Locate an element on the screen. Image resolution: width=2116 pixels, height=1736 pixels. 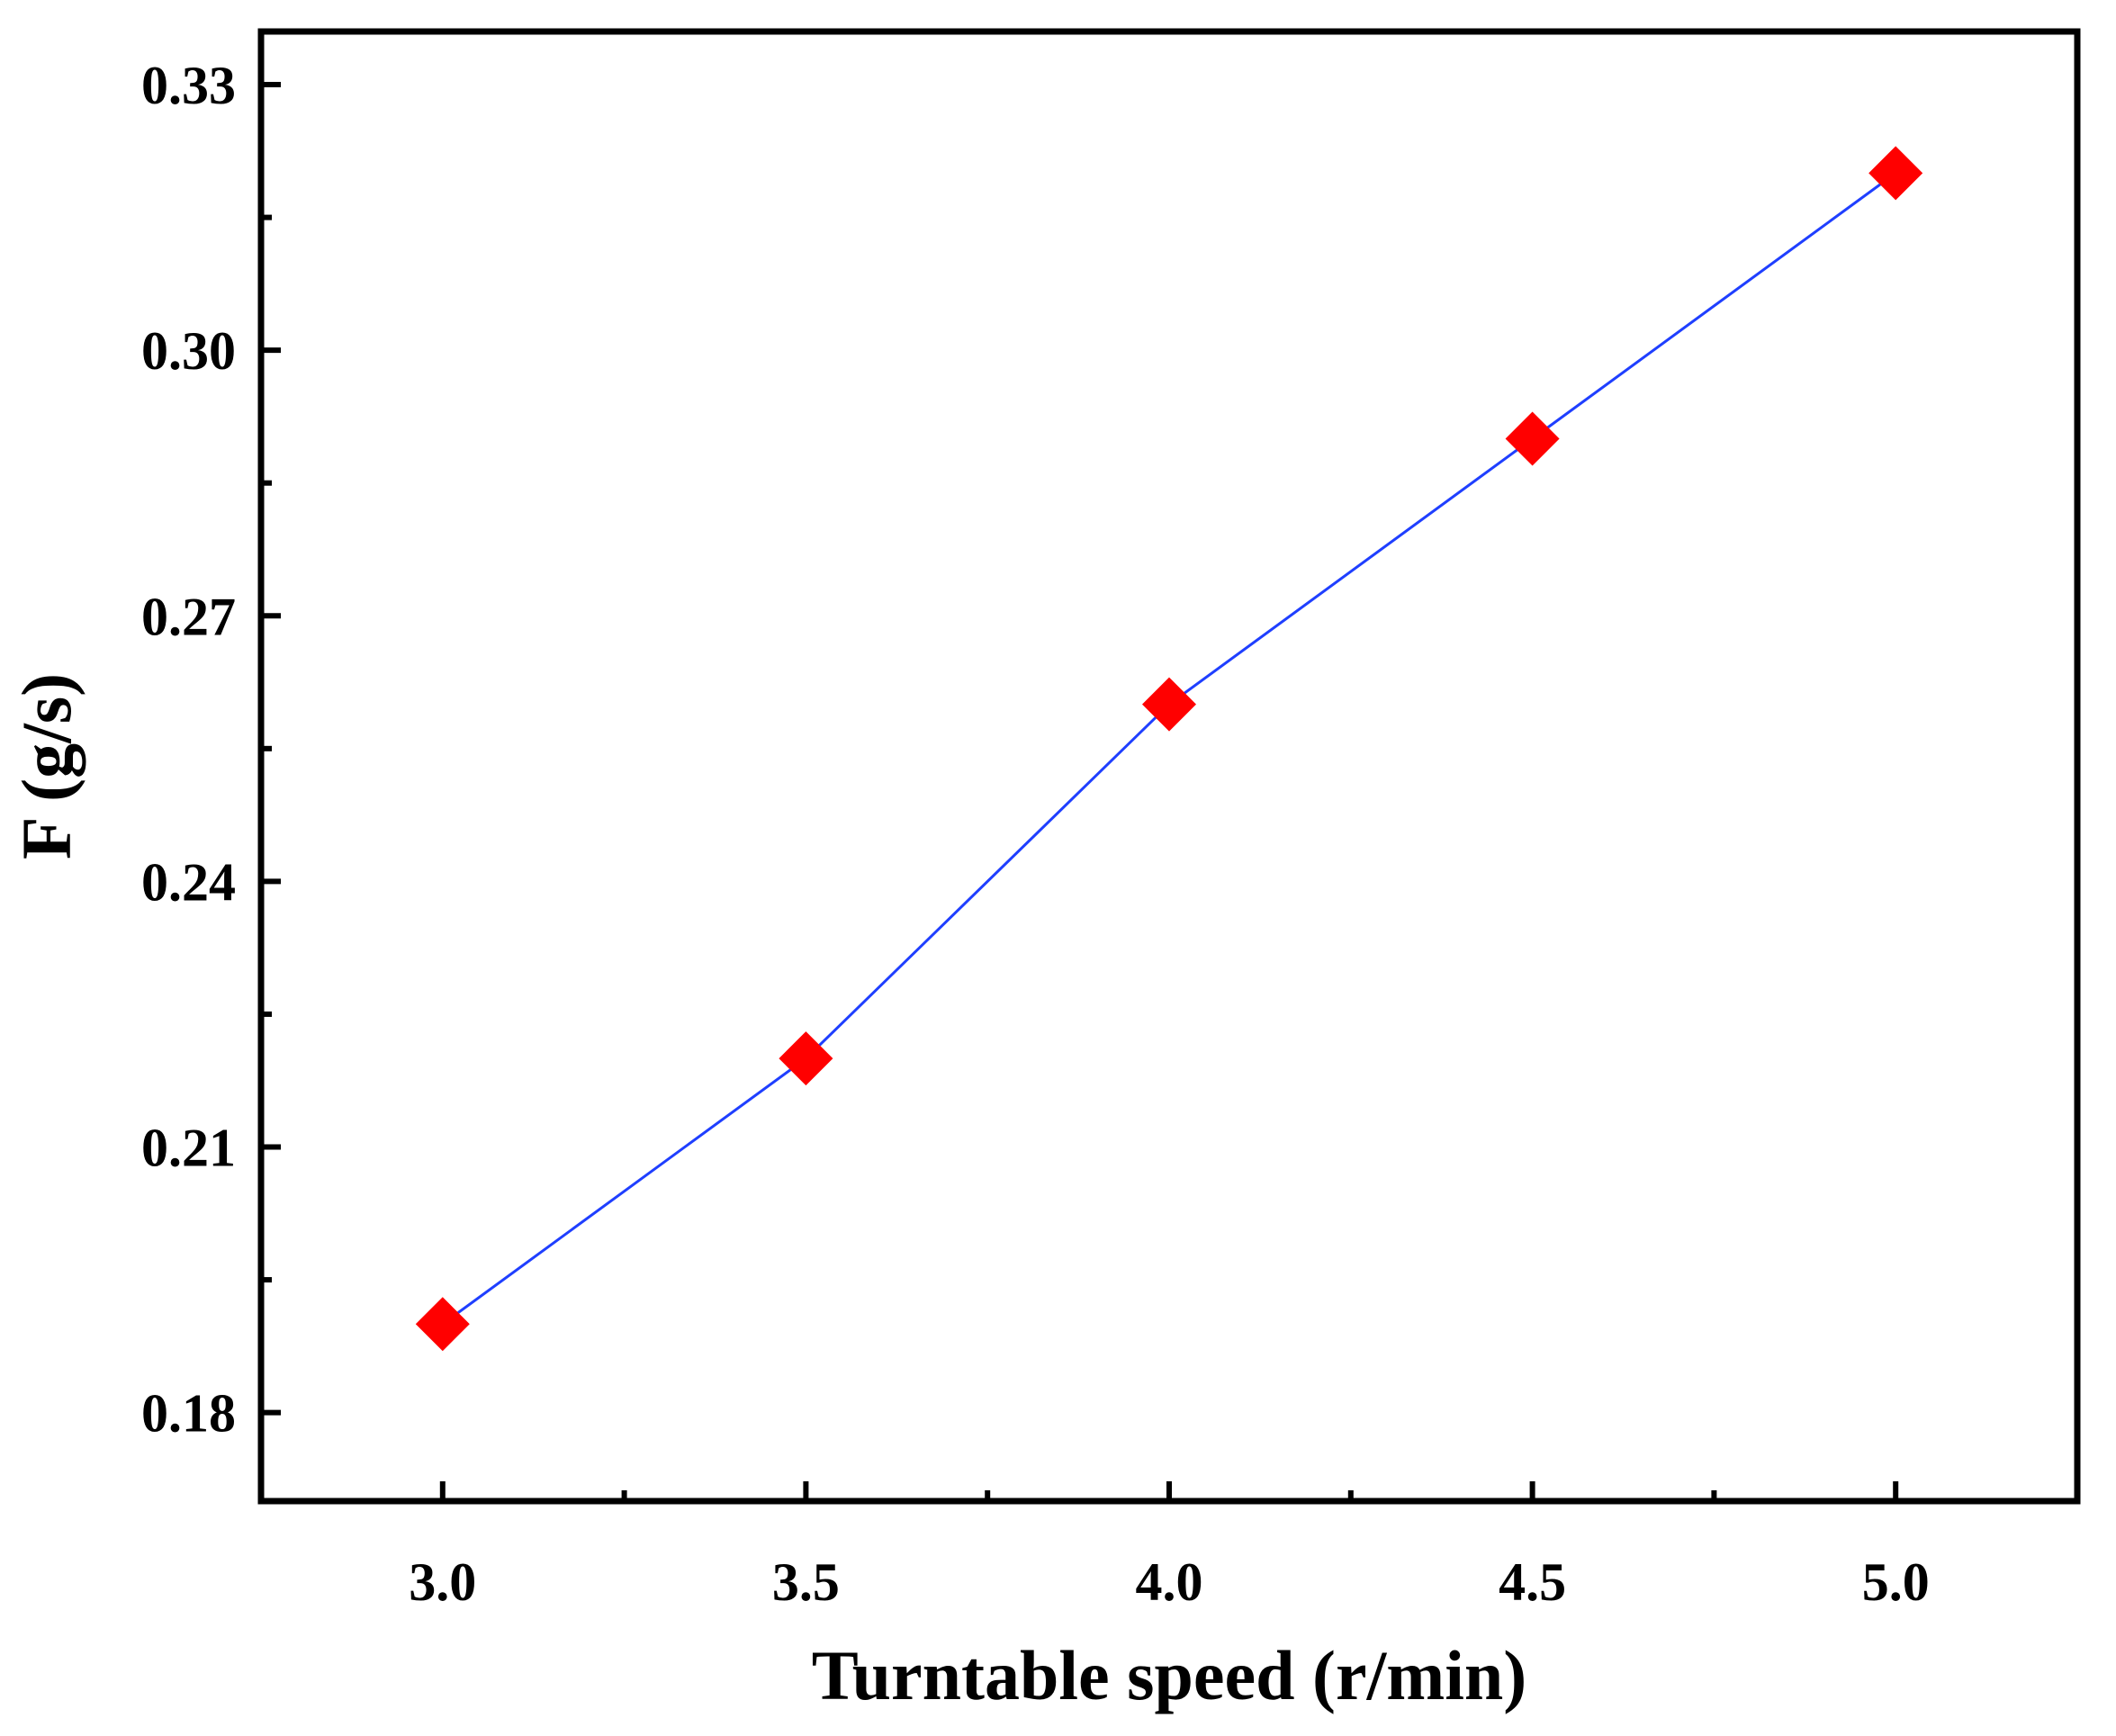
x-tick-label: 4.0 is located at coordinates (1169, 1582).